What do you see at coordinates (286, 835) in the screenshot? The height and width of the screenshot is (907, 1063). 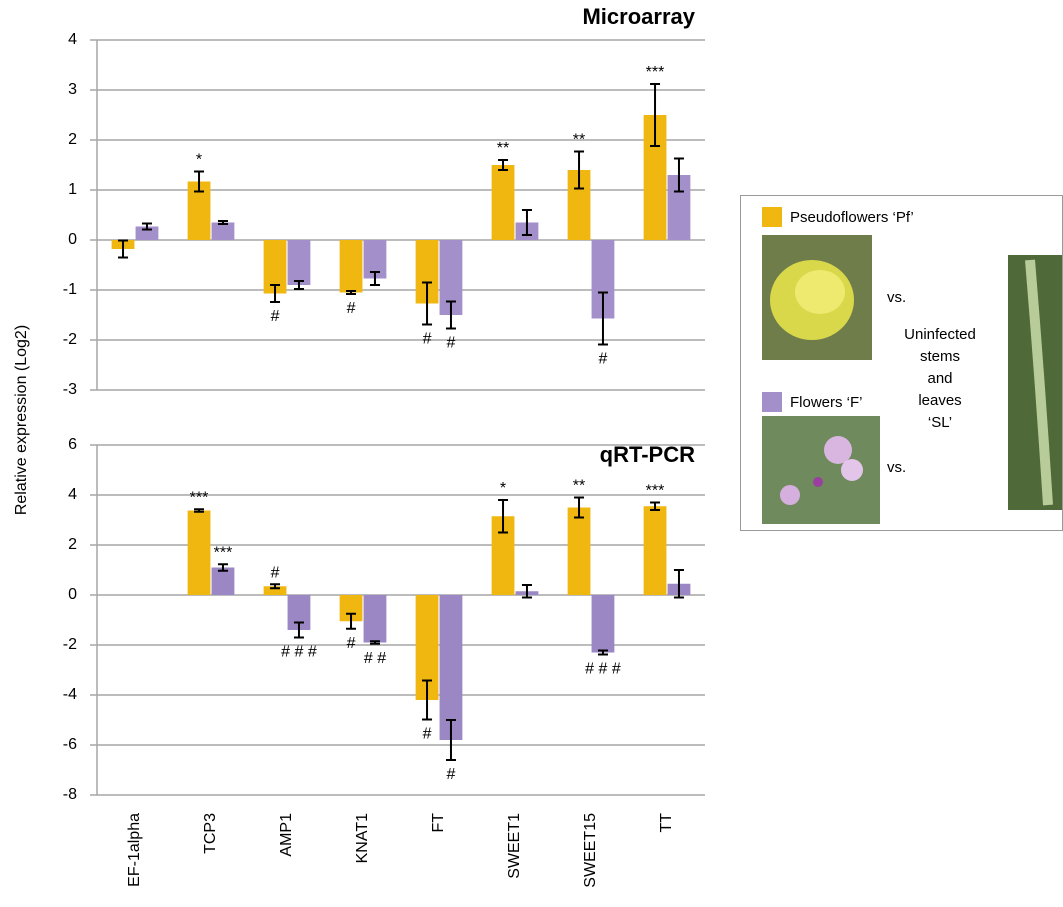 I see `x-tick-label: AMP1` at bounding box center [286, 835].